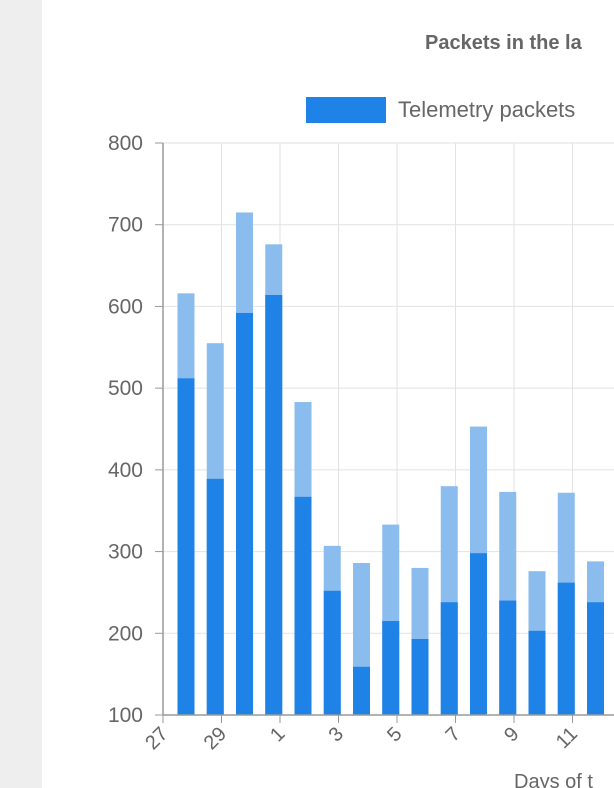 The width and height of the screenshot is (614, 788). Describe the element at coordinates (125, 633) in the screenshot. I see `y-tick-label-200: 200` at that location.